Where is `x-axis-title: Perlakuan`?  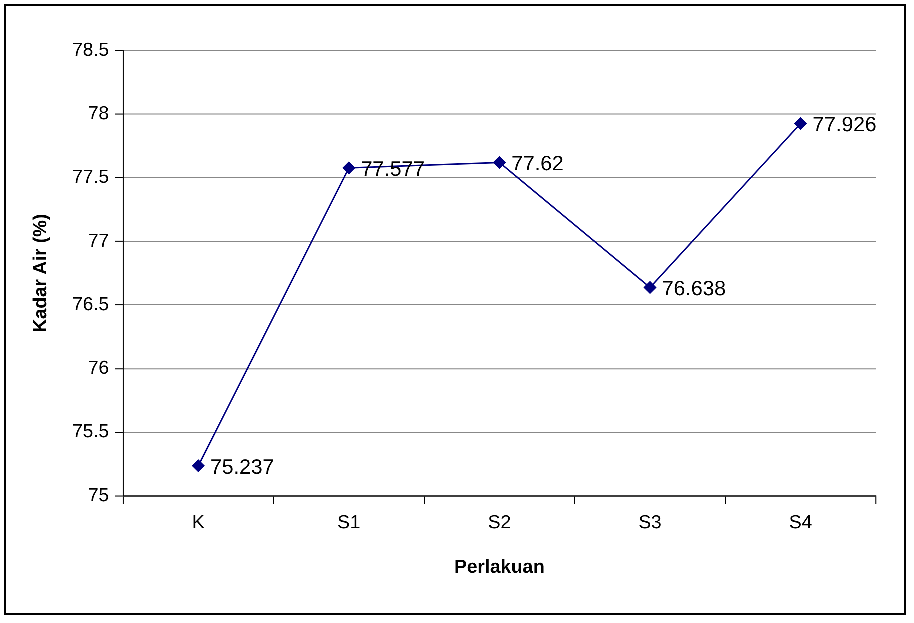 x-axis-title: Perlakuan is located at coordinates (499, 567).